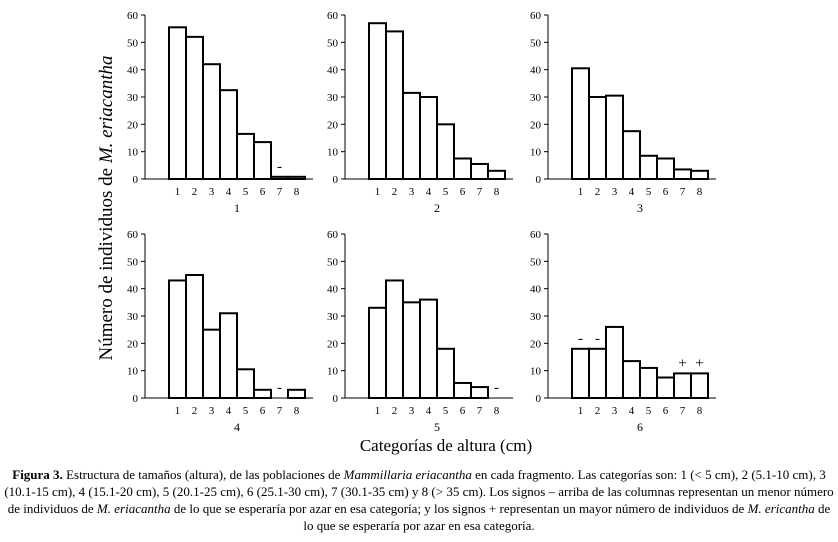 The width and height of the screenshot is (838, 542). I want to click on panel-6-category-label: 2, so click(598, 411).